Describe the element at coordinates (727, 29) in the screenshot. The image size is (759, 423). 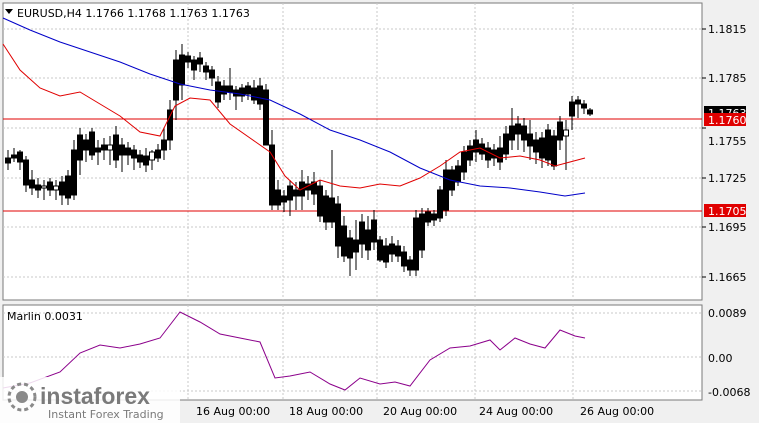
I see `price-tick: 1.1815` at that location.